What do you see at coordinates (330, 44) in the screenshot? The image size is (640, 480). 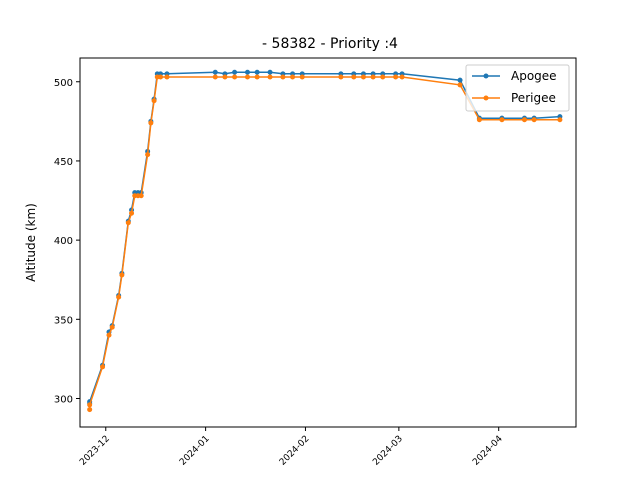 I see `chart-title: - 58382 - Priority :4` at bounding box center [330, 44].